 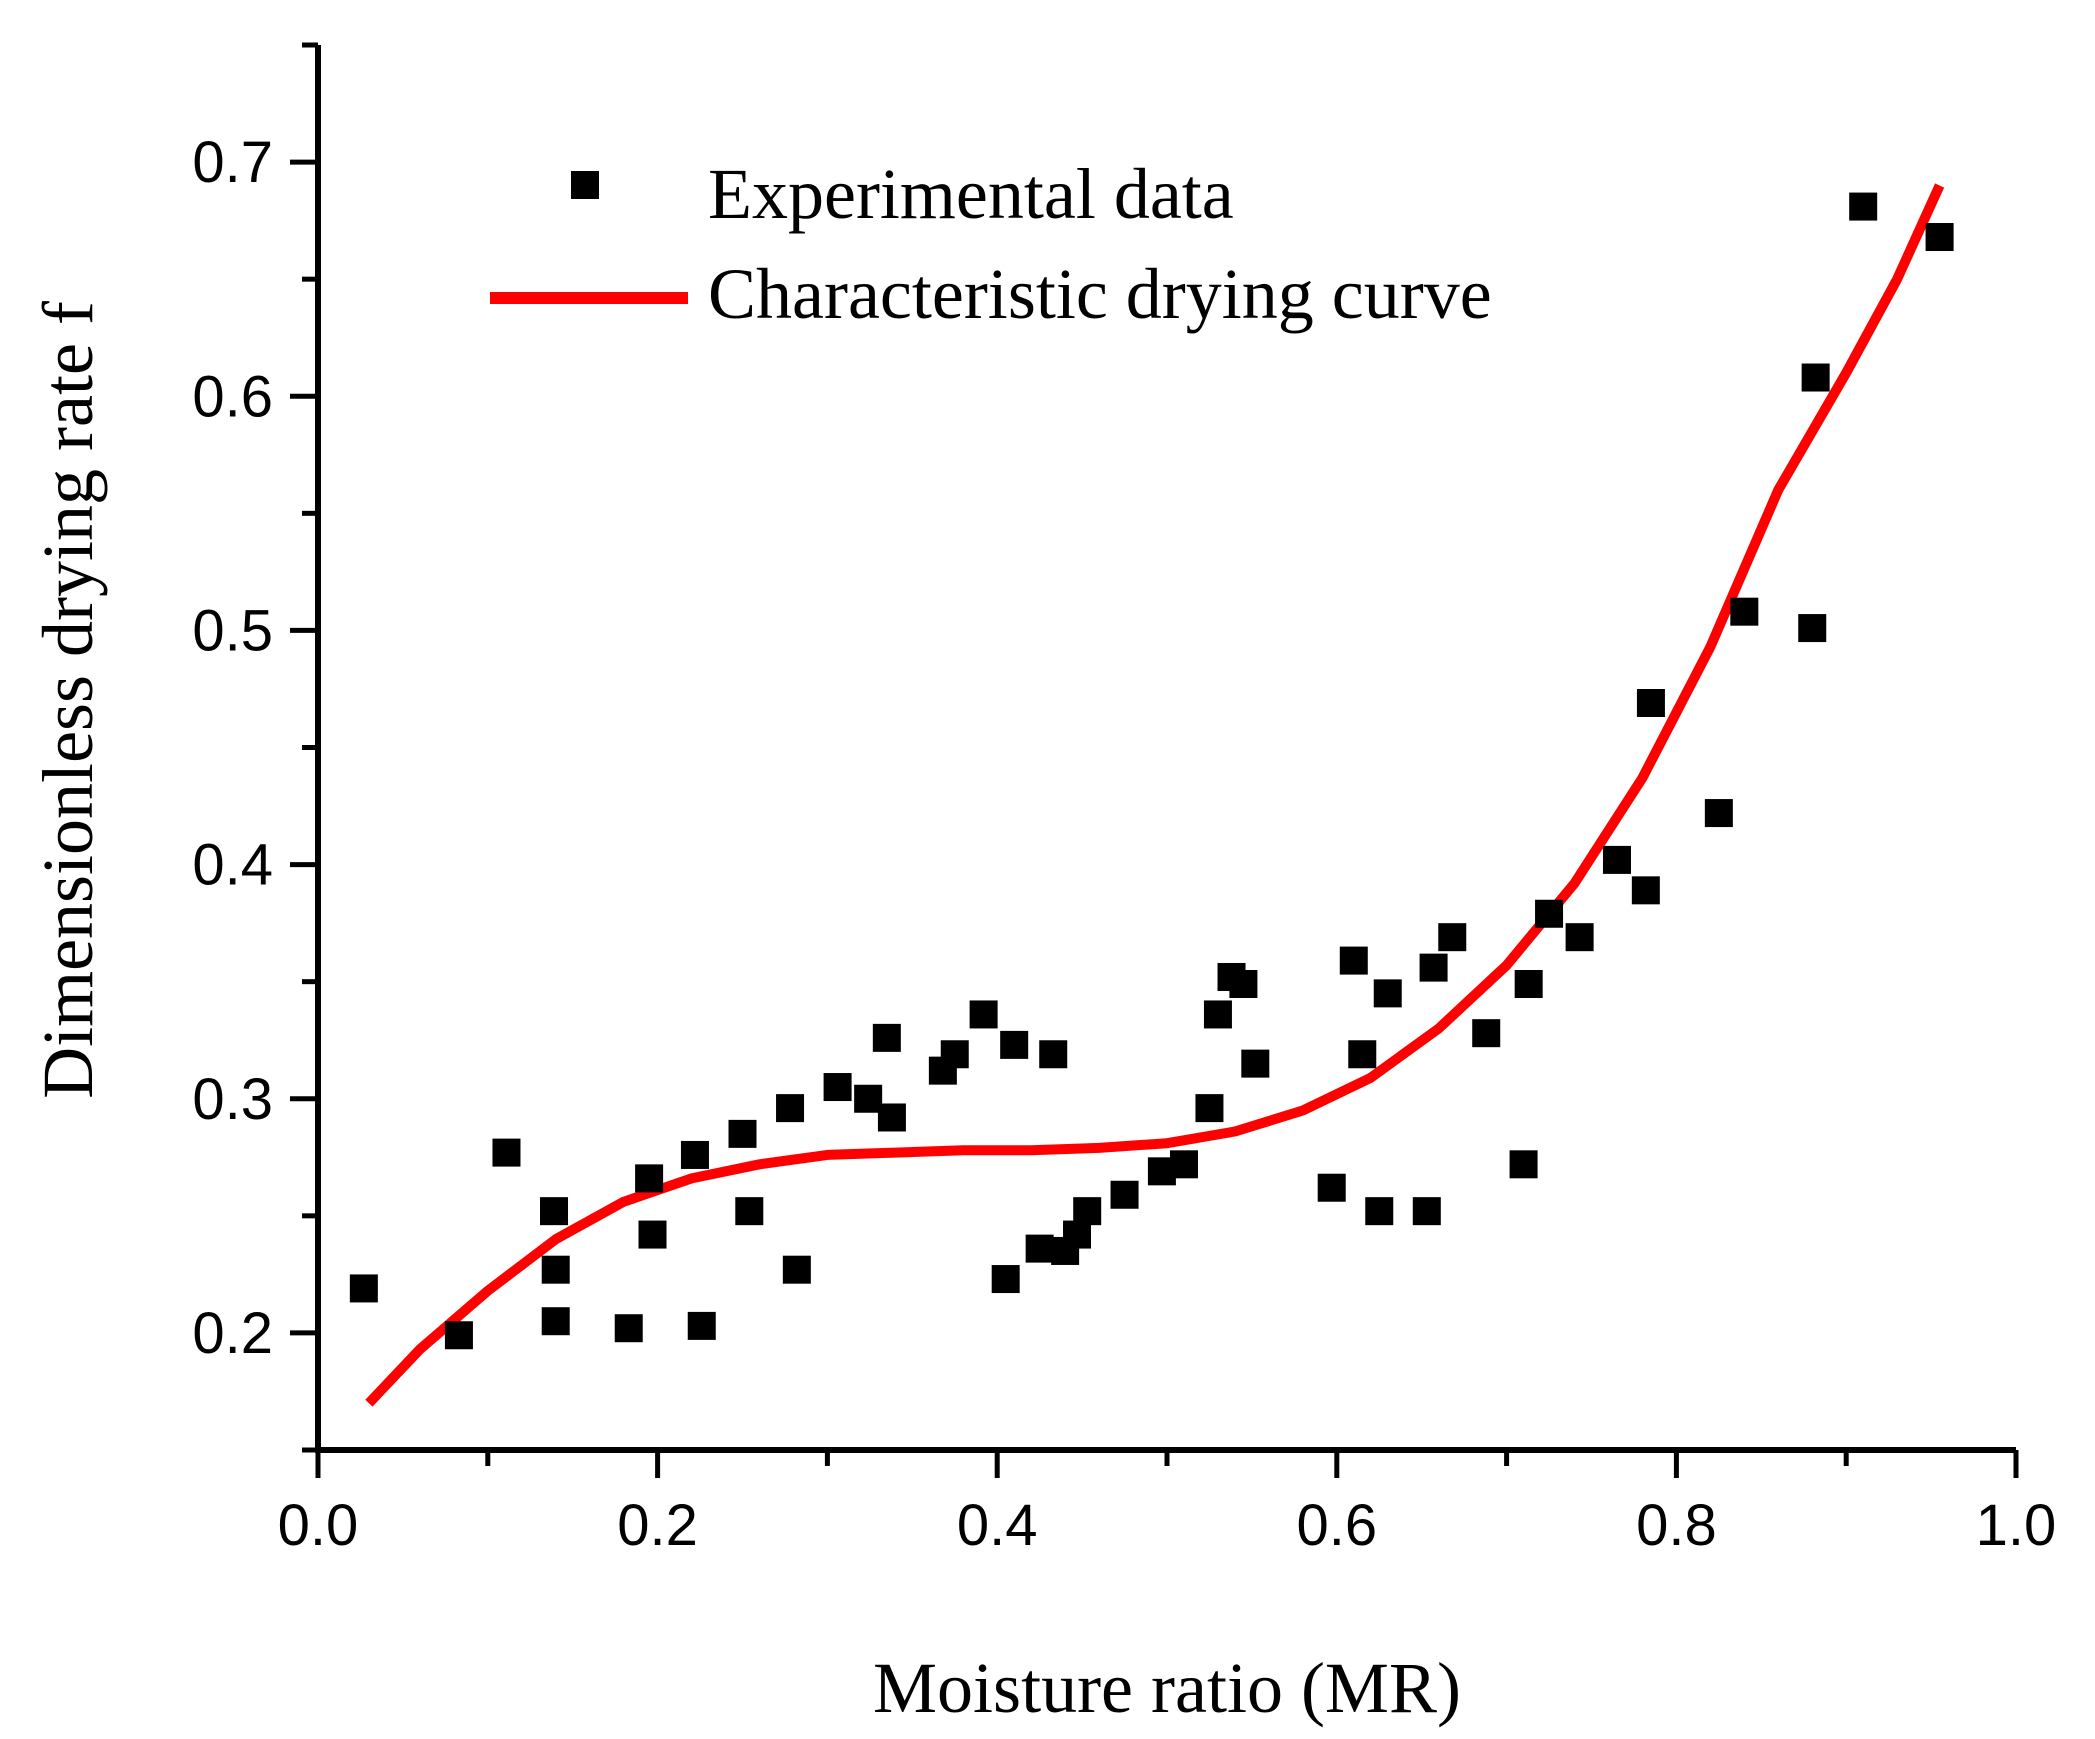 I want to click on y-tick-label: 0.6, so click(x=232, y=396).